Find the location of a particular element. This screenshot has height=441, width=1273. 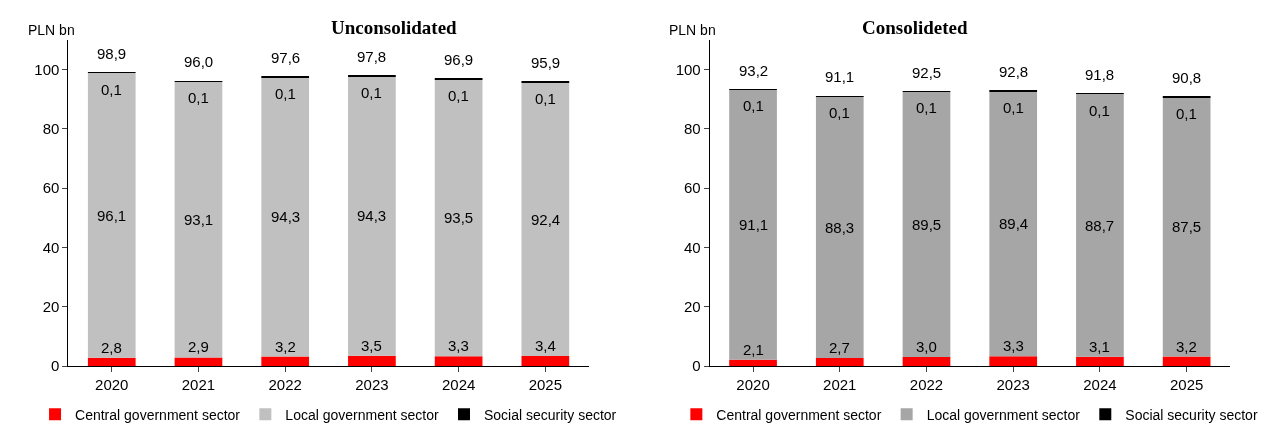

y-tick-label: 80 is located at coordinates (692, 129).